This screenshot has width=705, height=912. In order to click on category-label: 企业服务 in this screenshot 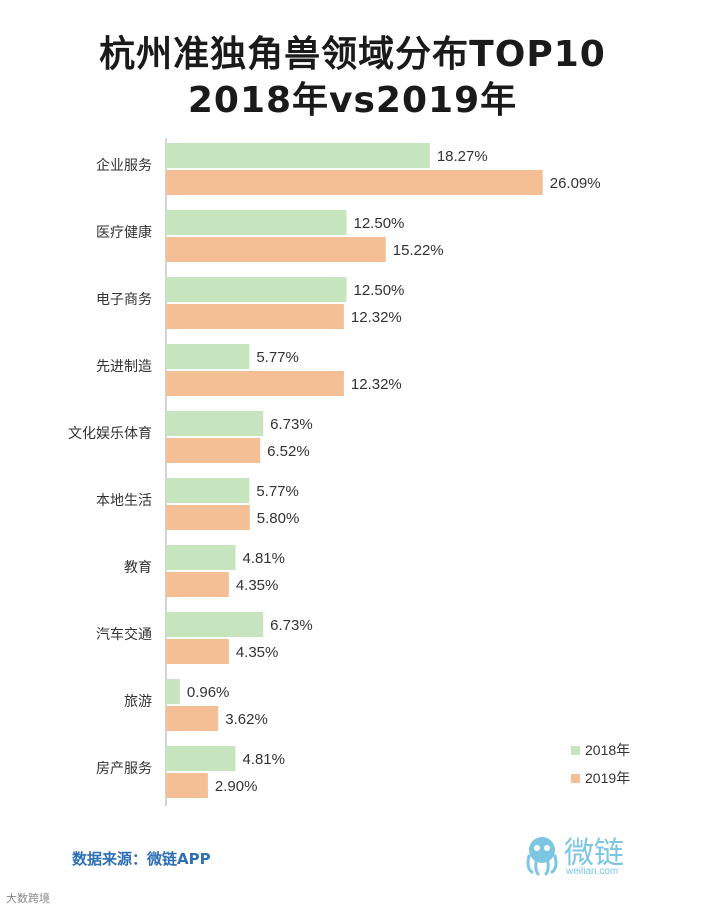, I will do `click(124, 165)`.